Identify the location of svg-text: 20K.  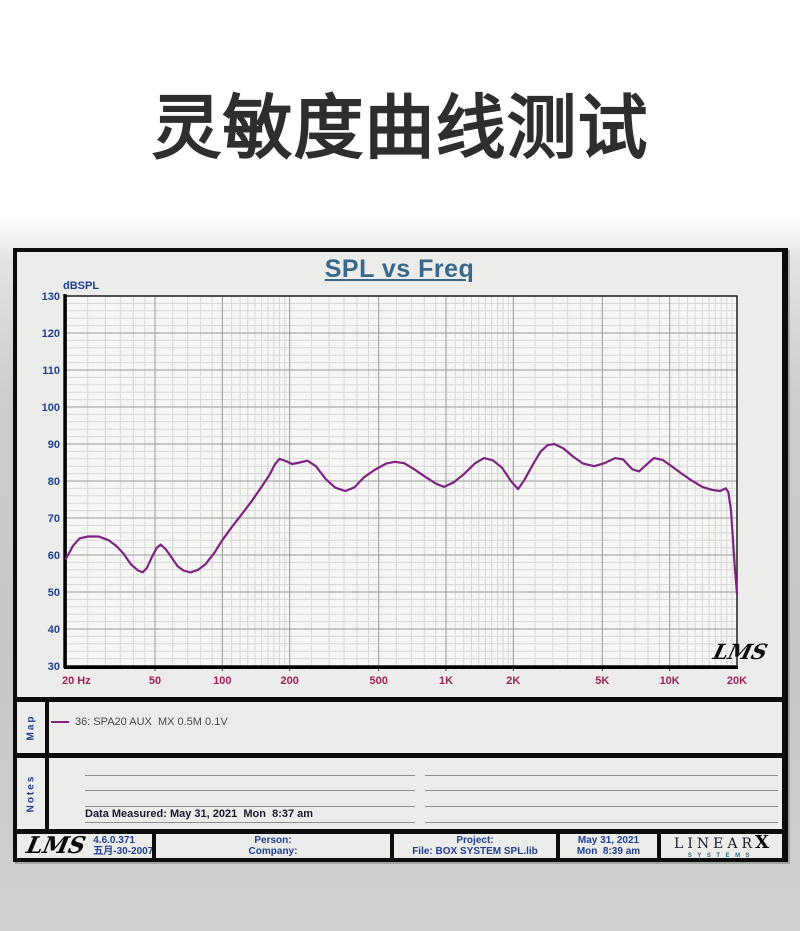
(737, 681).